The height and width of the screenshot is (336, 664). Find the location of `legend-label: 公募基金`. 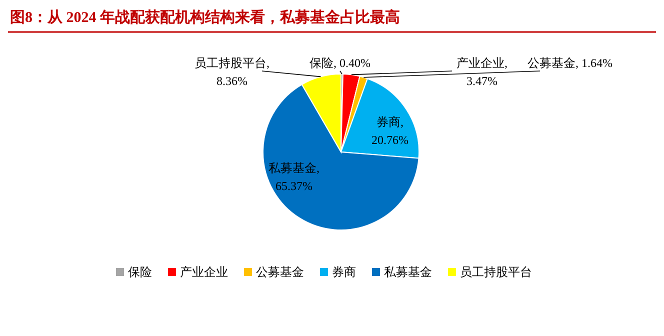

legend-label: 公募基金 is located at coordinates (280, 272).